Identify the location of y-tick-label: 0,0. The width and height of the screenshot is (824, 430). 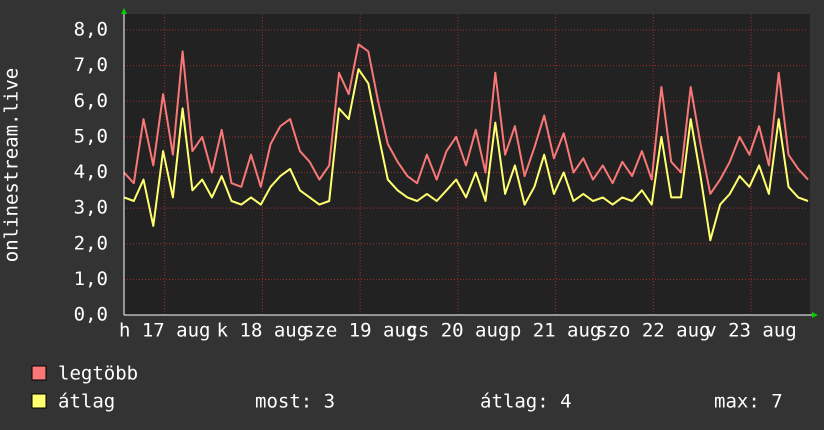
(91, 315).